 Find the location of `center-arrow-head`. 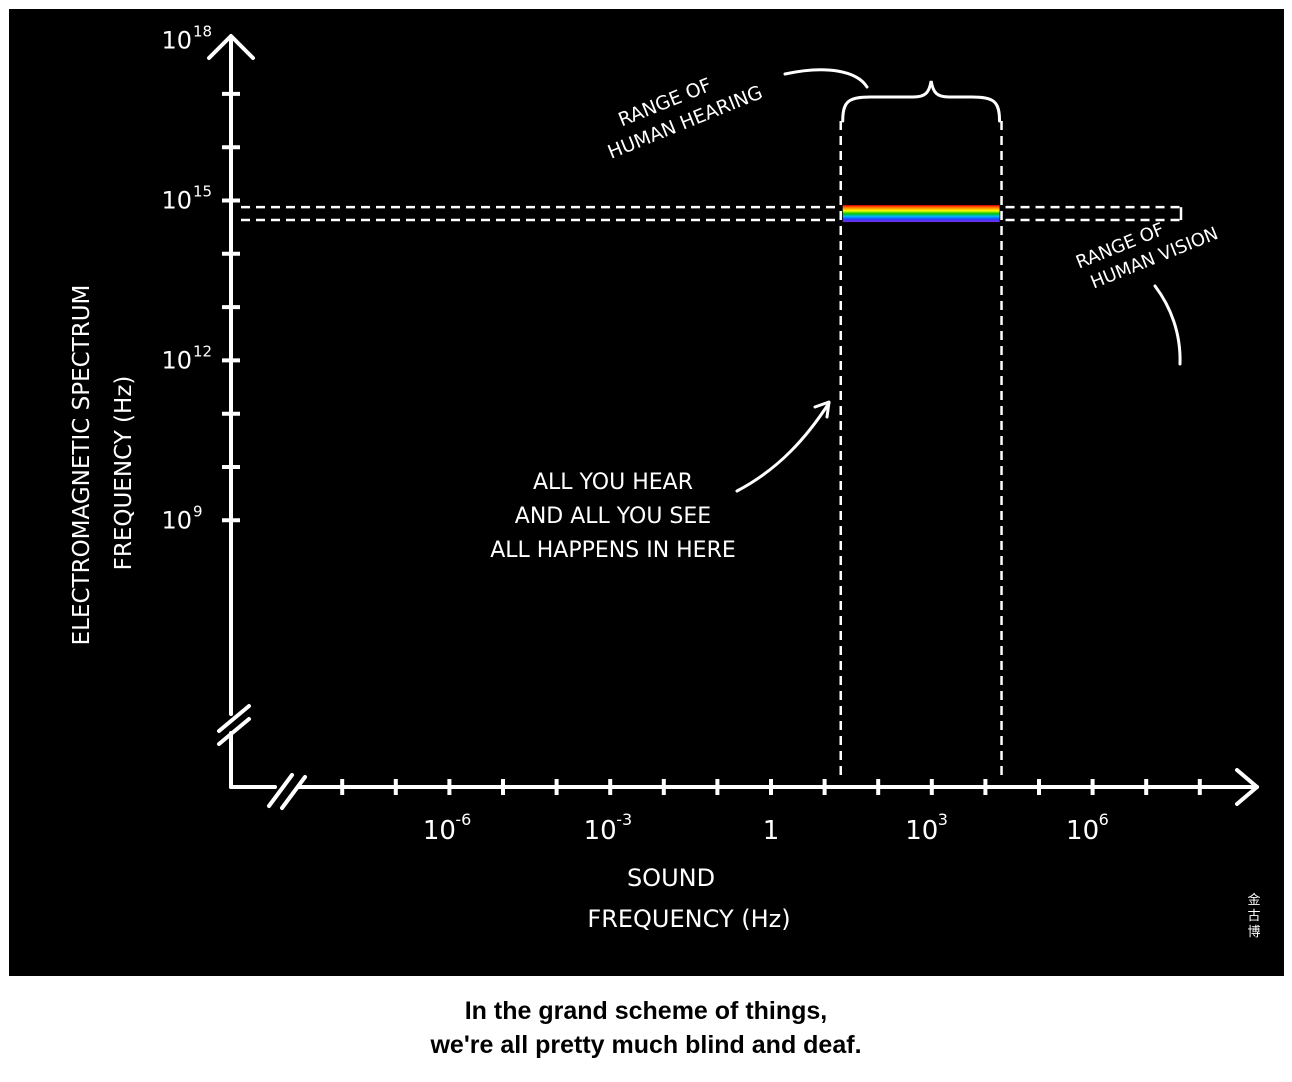

center-arrow-head is located at coordinates (822, 409).